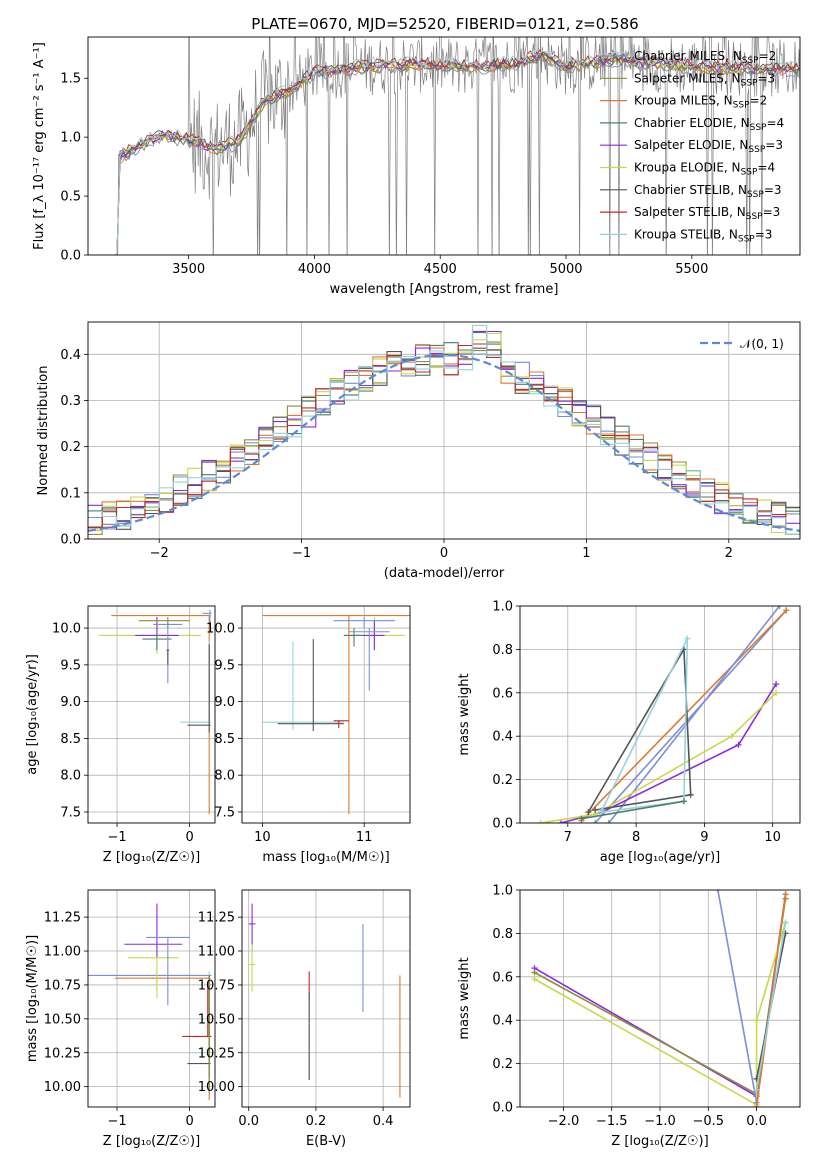  Describe the element at coordinates (216, 985) in the screenshot. I see `y-tick-label: 10.75` at that location.